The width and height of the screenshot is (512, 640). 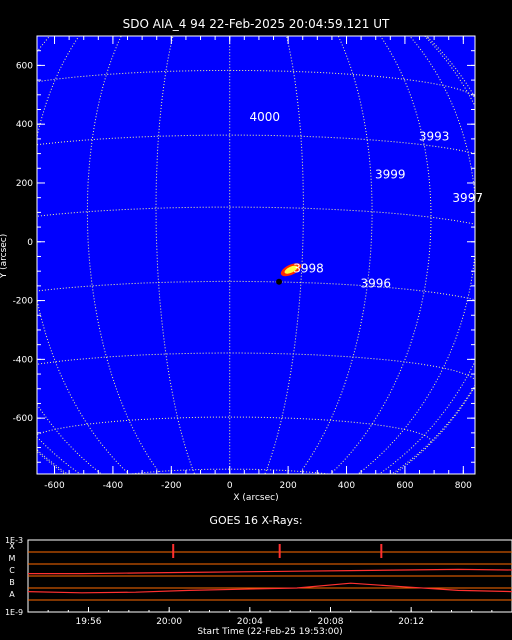 What do you see at coordinates (270, 576) in the screenshot?
I see `goes-grid` at bounding box center [270, 576].